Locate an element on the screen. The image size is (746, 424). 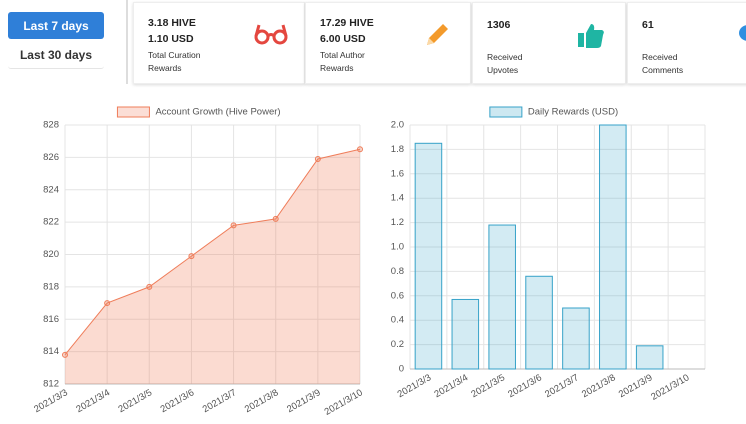
stat-value: 61 is located at coordinates (648, 25).